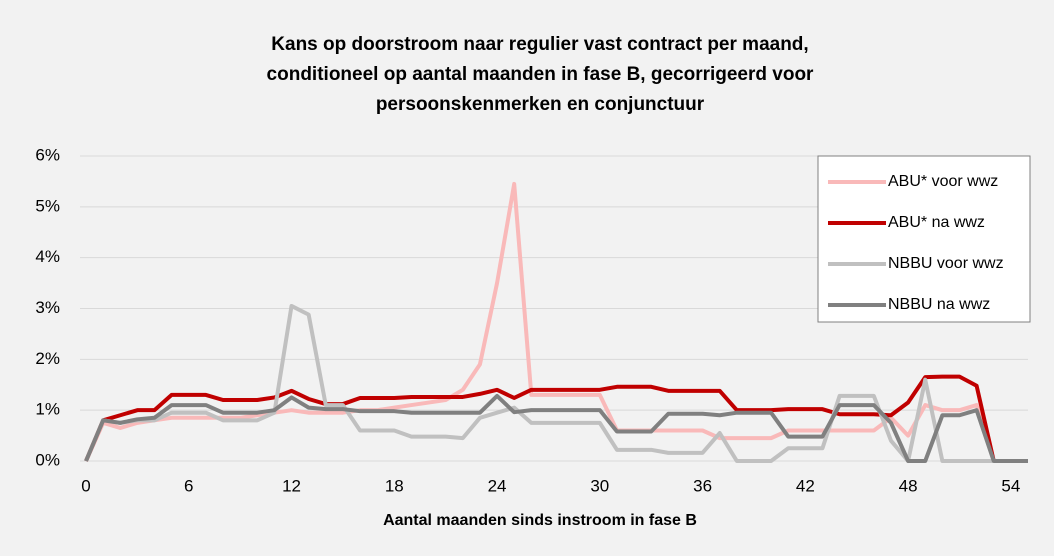 The width and height of the screenshot is (1054, 556). What do you see at coordinates (946, 263) in the screenshot?
I see `legend-label: NBBU voor wwz` at bounding box center [946, 263].